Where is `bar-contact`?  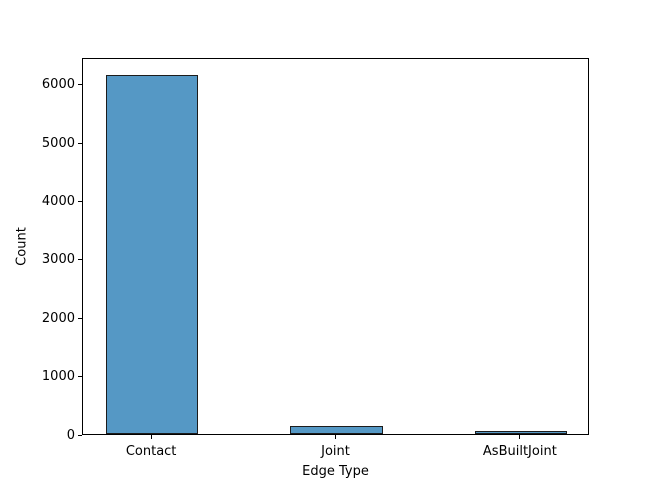 bar-contact is located at coordinates (152, 254).